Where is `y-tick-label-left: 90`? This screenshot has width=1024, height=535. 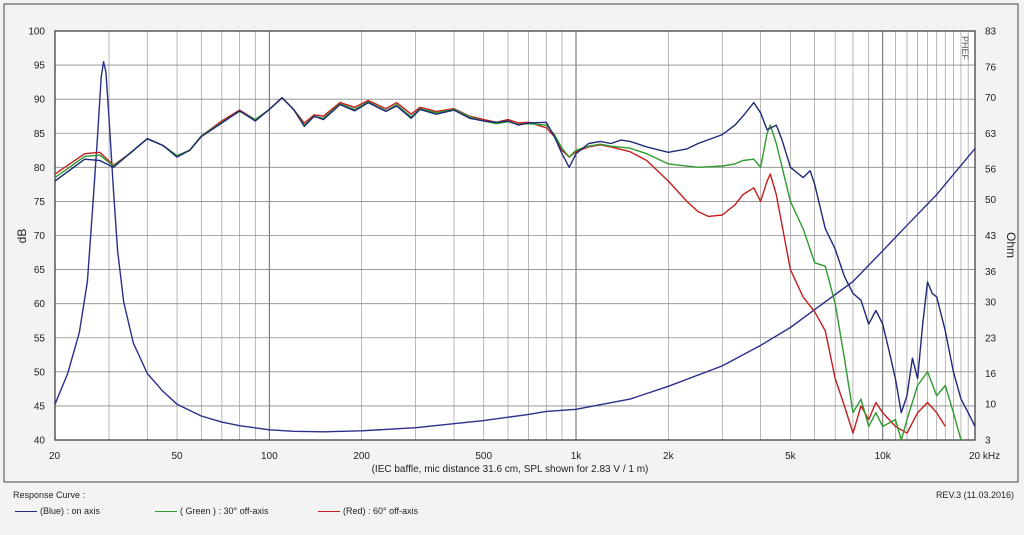
y-tick-label-left: 90 is located at coordinates (40, 100).